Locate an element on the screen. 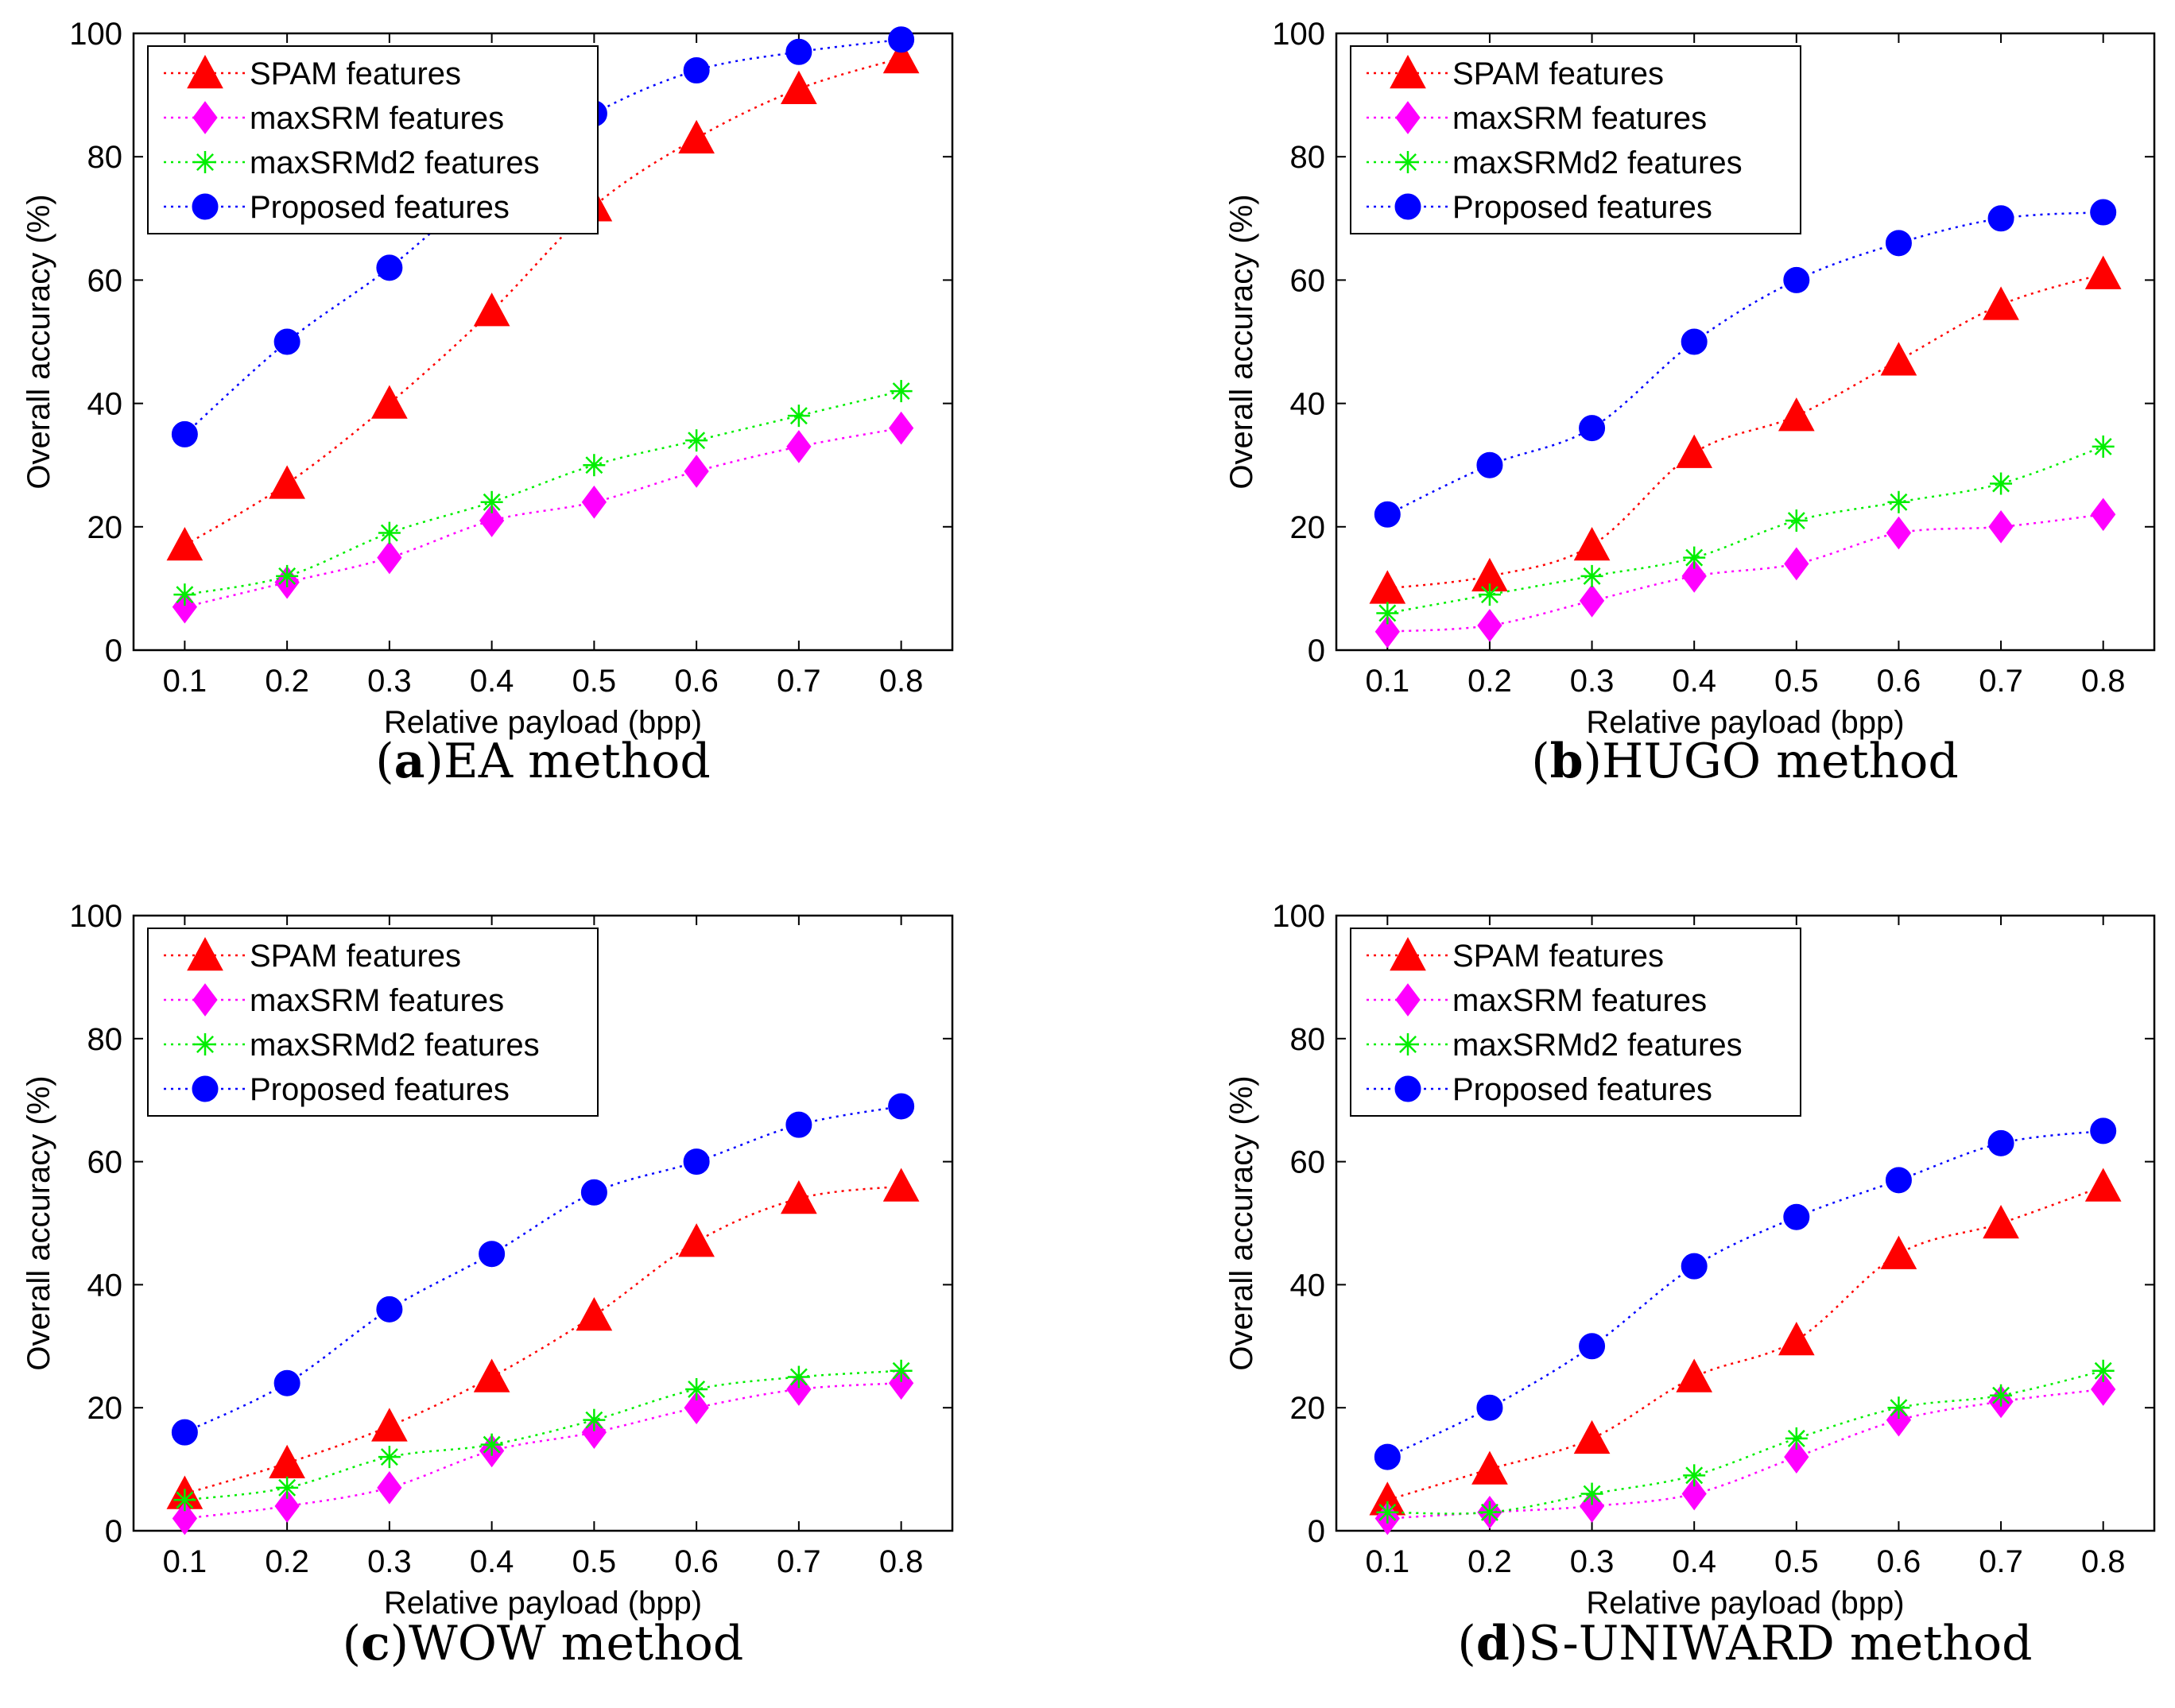 This screenshot has width=2175, height=1708. y-tick-label: 40 is located at coordinates (105, 404).